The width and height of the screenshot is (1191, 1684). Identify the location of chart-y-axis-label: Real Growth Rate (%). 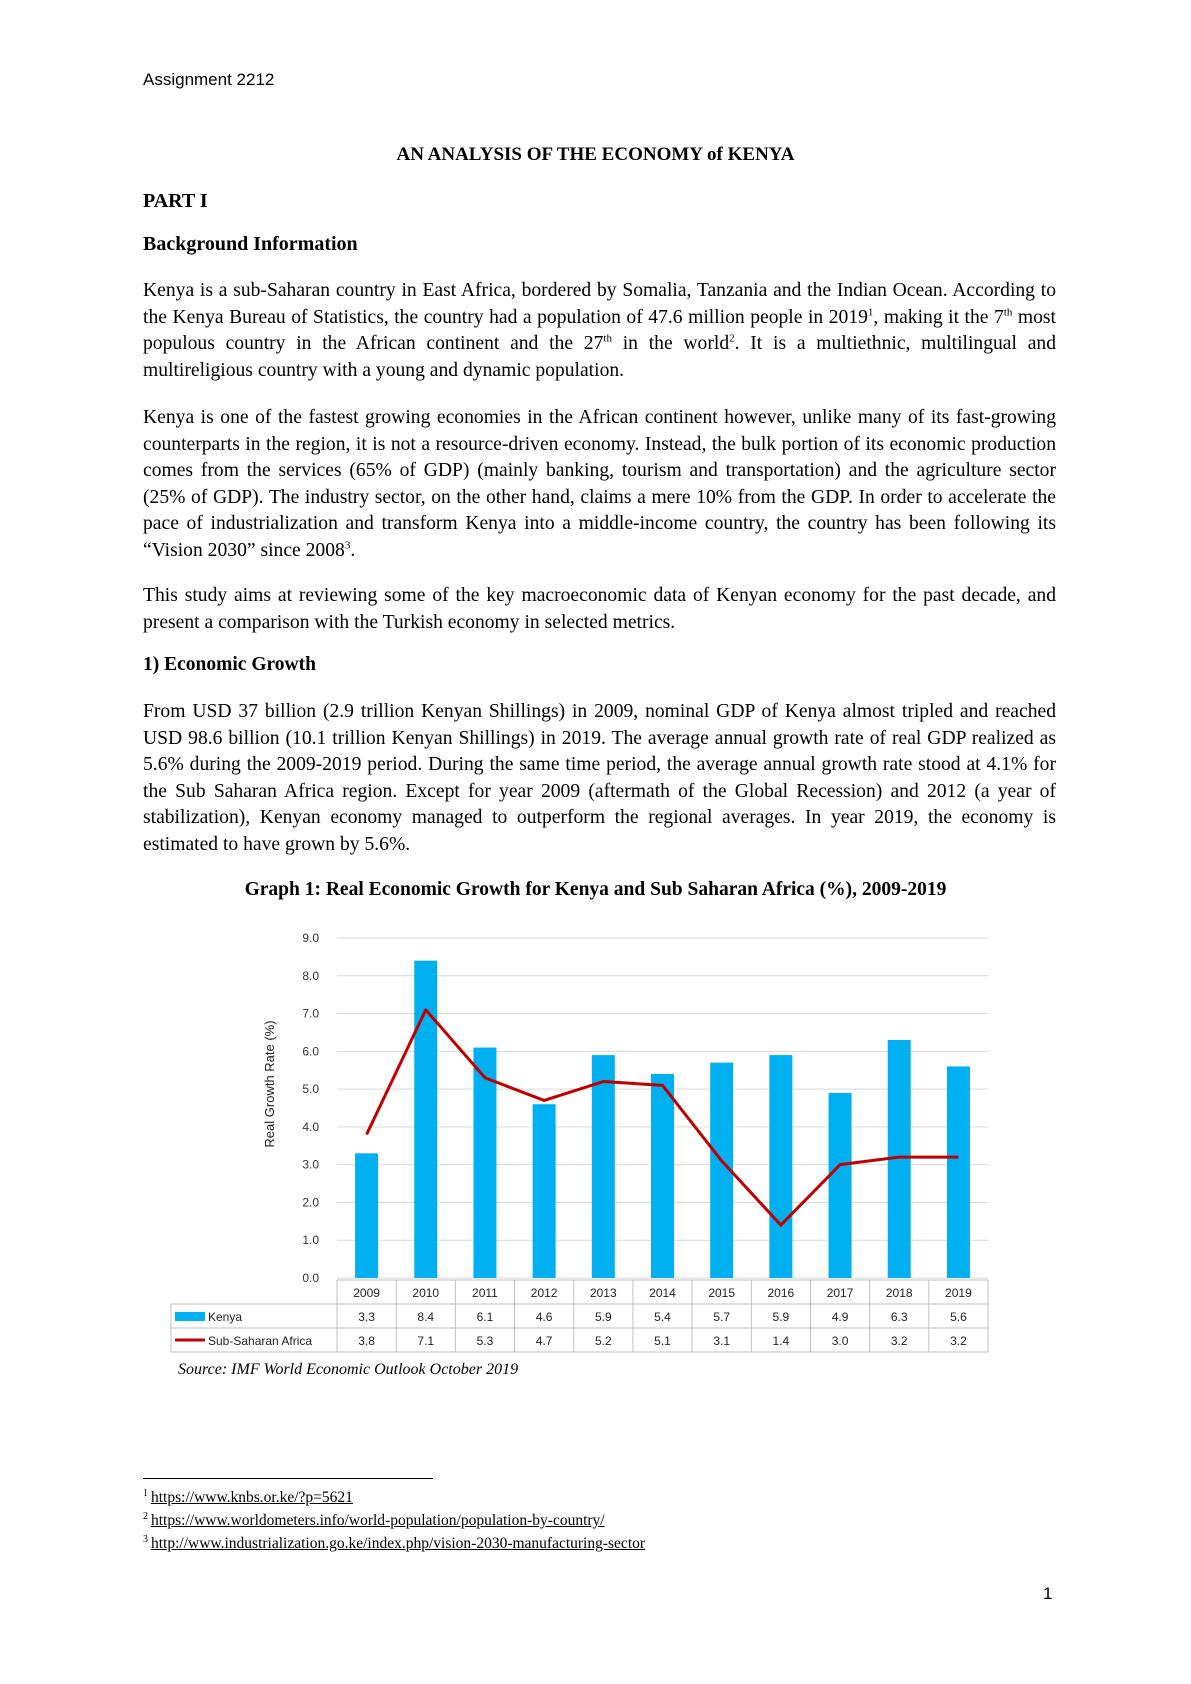
(269, 1083).